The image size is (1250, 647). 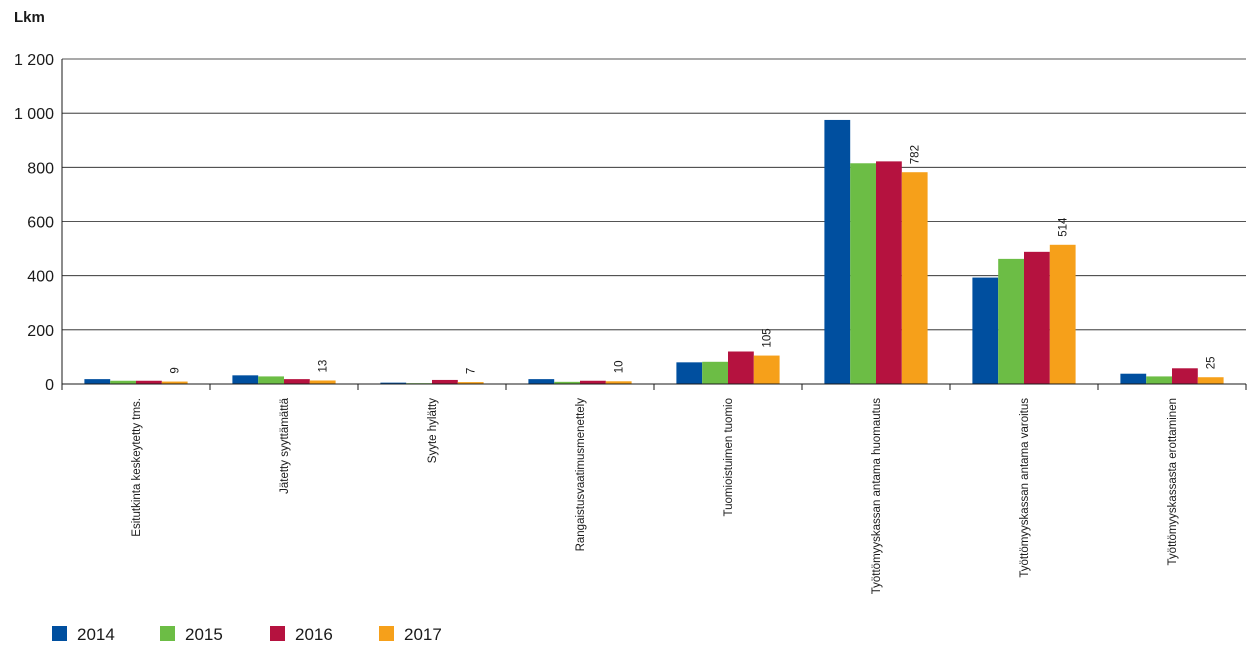 I want to click on y-tick-label: 800, so click(x=40, y=168).